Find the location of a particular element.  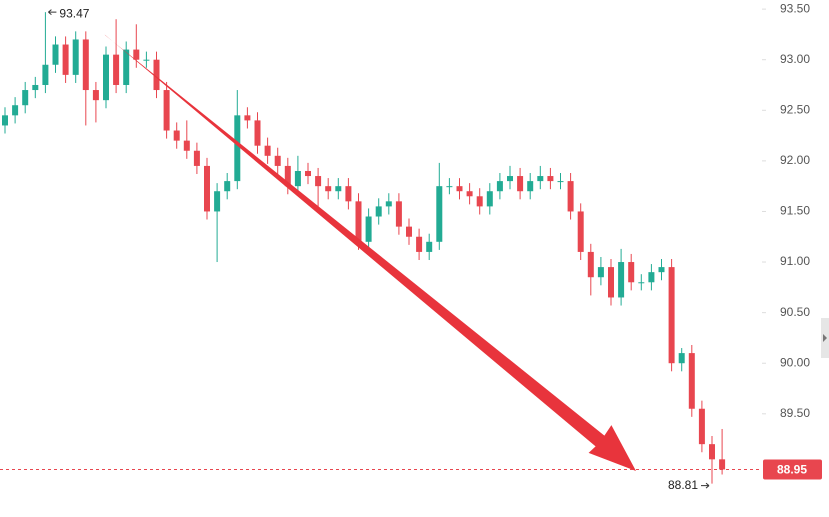

low-label: 88.81 is located at coordinates (683, 485).